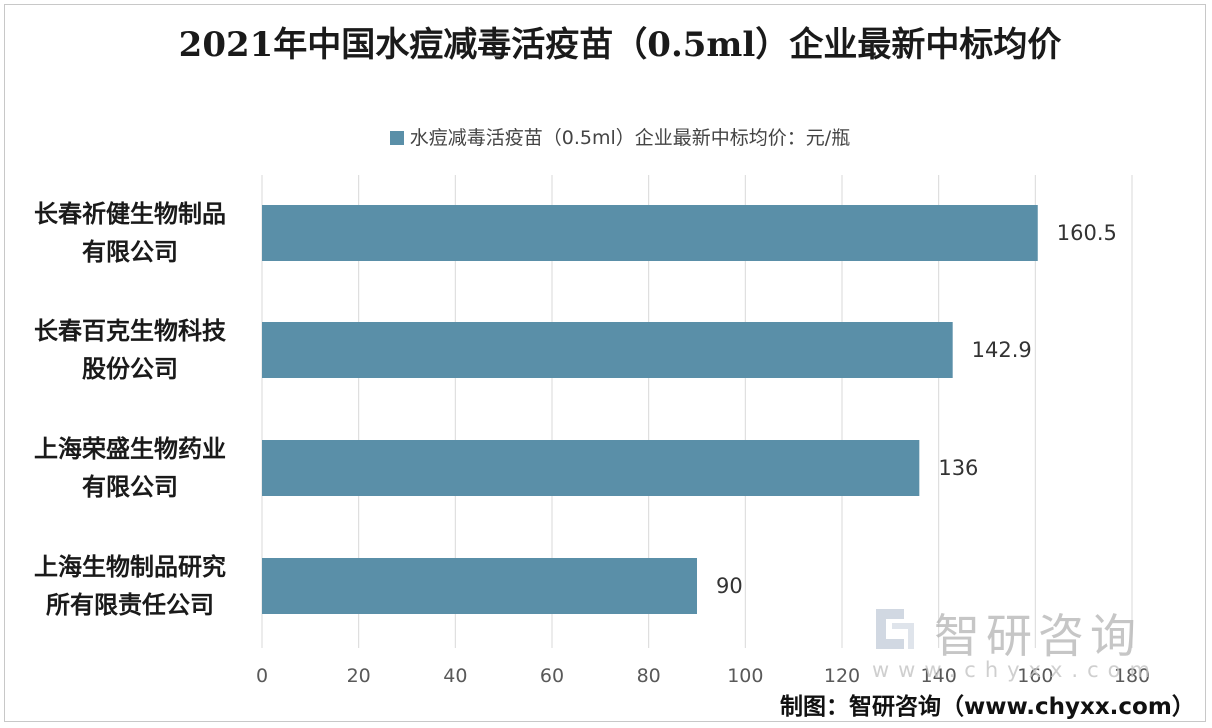 The width and height of the screenshot is (1212, 728). Describe the element at coordinates (130, 605) in the screenshot. I see `category-label-line: 所有限责任公司` at that location.